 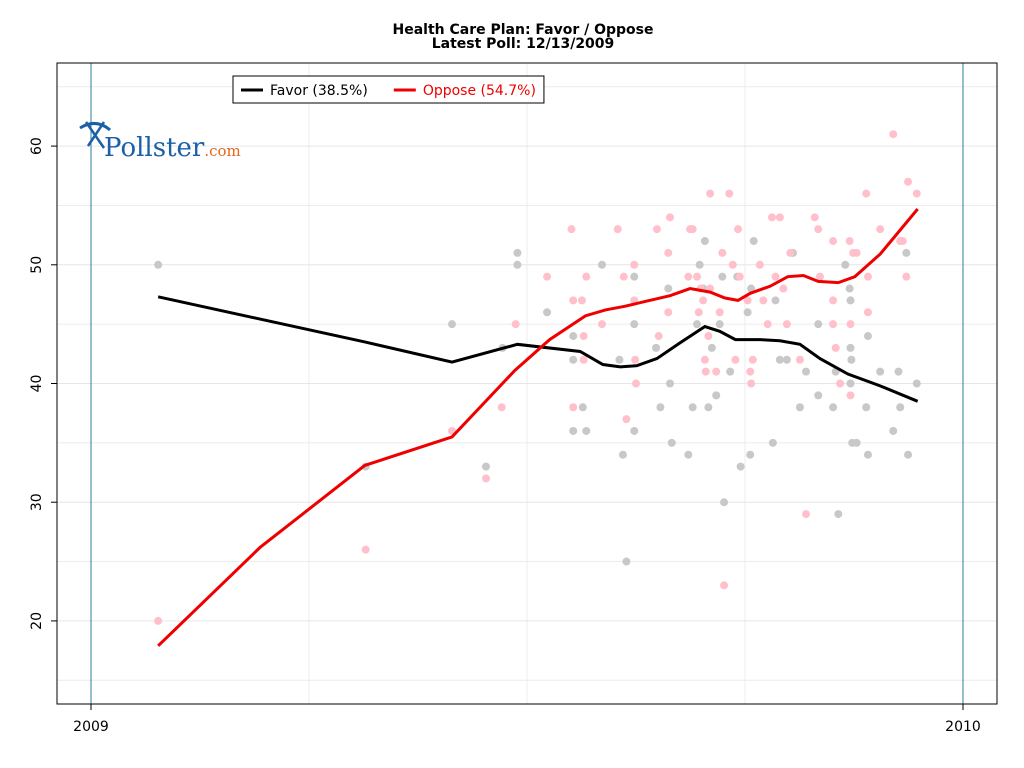 I want to click on y-tick-label: 20, so click(x=37, y=621).